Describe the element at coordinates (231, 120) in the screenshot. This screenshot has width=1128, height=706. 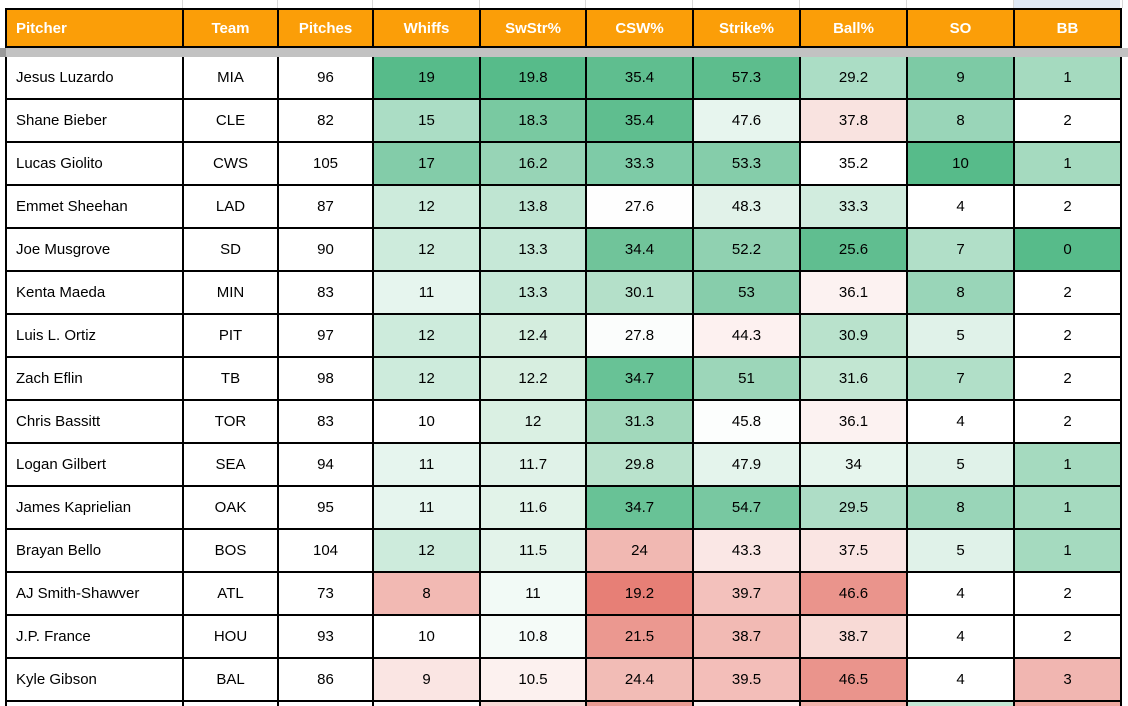
I see `cell-team: CLE` at that location.